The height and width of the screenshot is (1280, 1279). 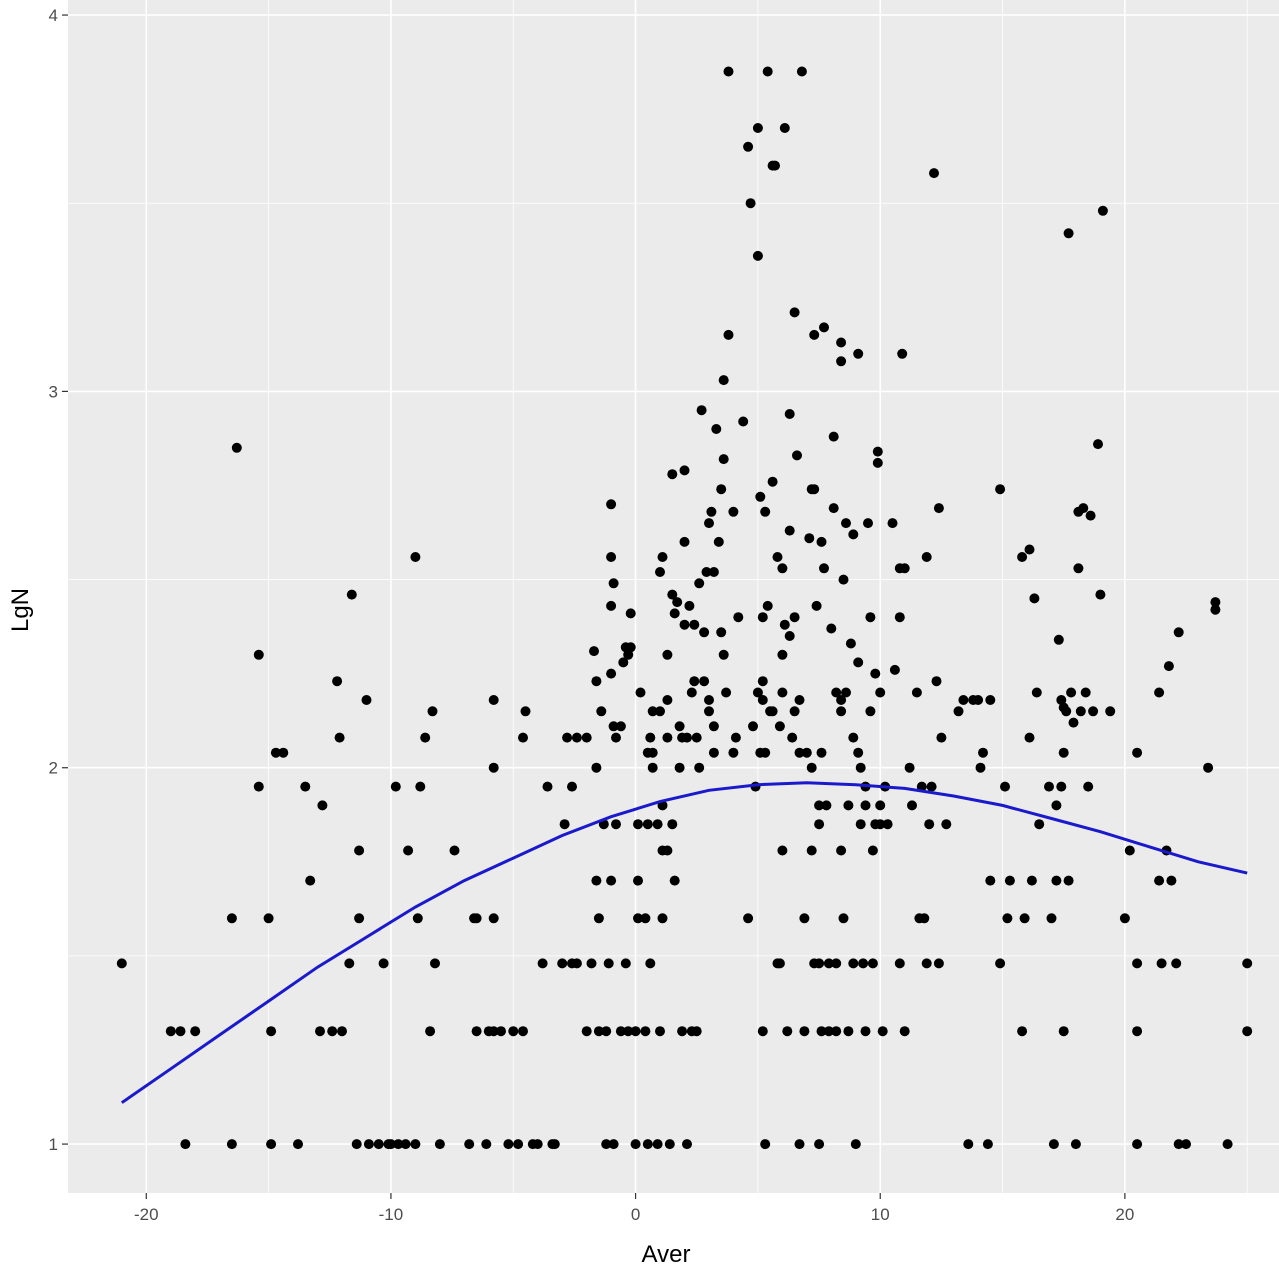 I want to click on x-axis-ticks: -20 -10 0 10 20, so click(x=634, y=1208).